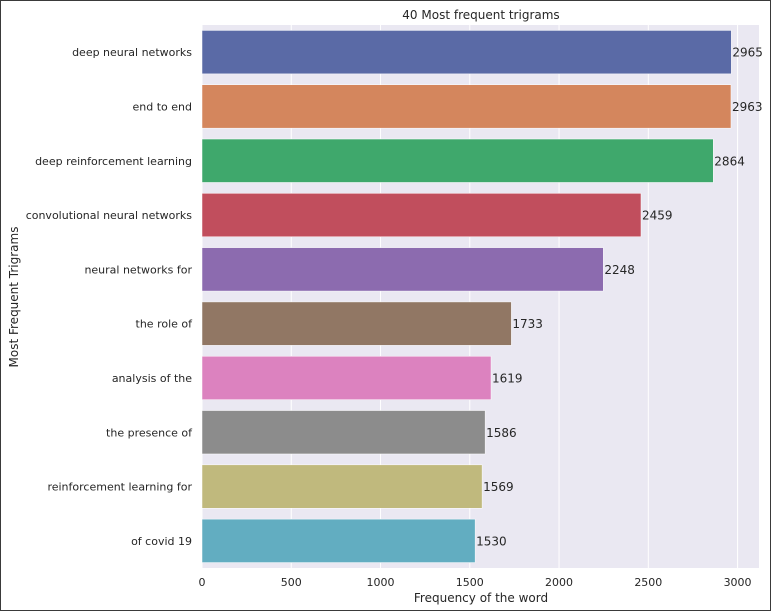 The height and width of the screenshot is (611, 771). What do you see at coordinates (648, 582) in the screenshot?
I see `x-tick-label: 2500` at bounding box center [648, 582].